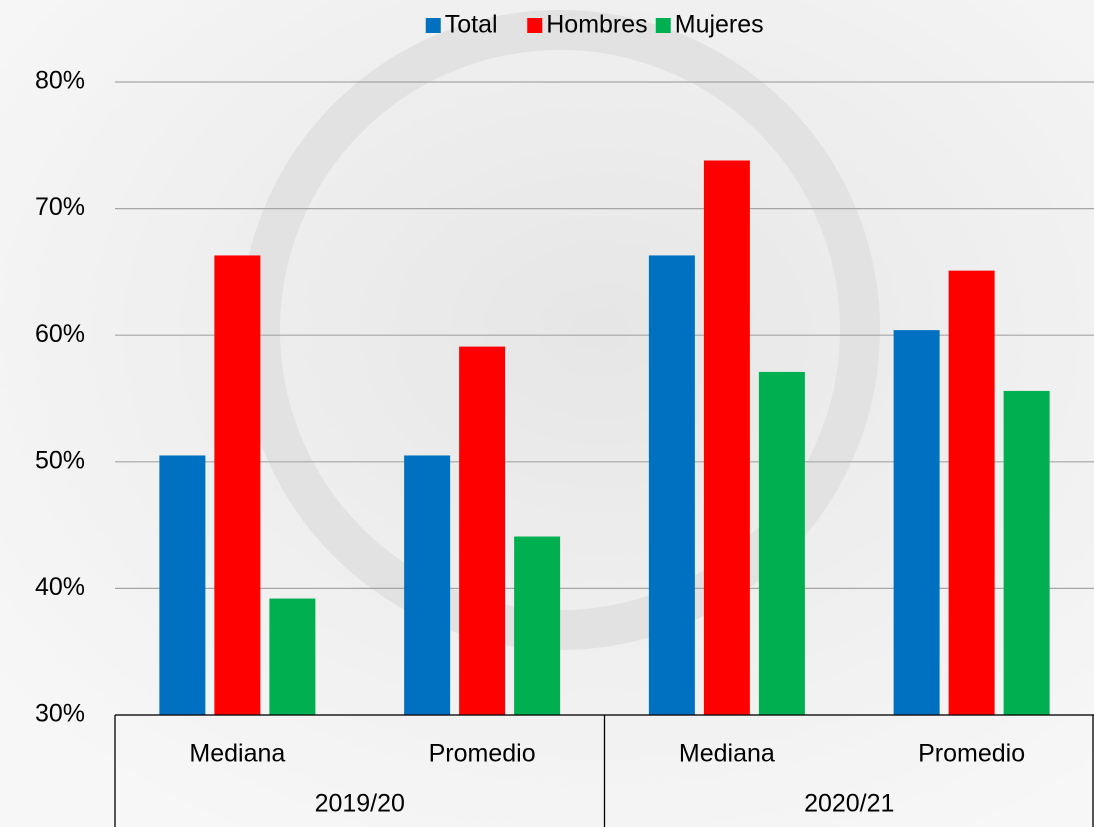 The height and width of the screenshot is (827, 1094). What do you see at coordinates (60, 334) in the screenshot?
I see `y-tick-label: 60%` at bounding box center [60, 334].